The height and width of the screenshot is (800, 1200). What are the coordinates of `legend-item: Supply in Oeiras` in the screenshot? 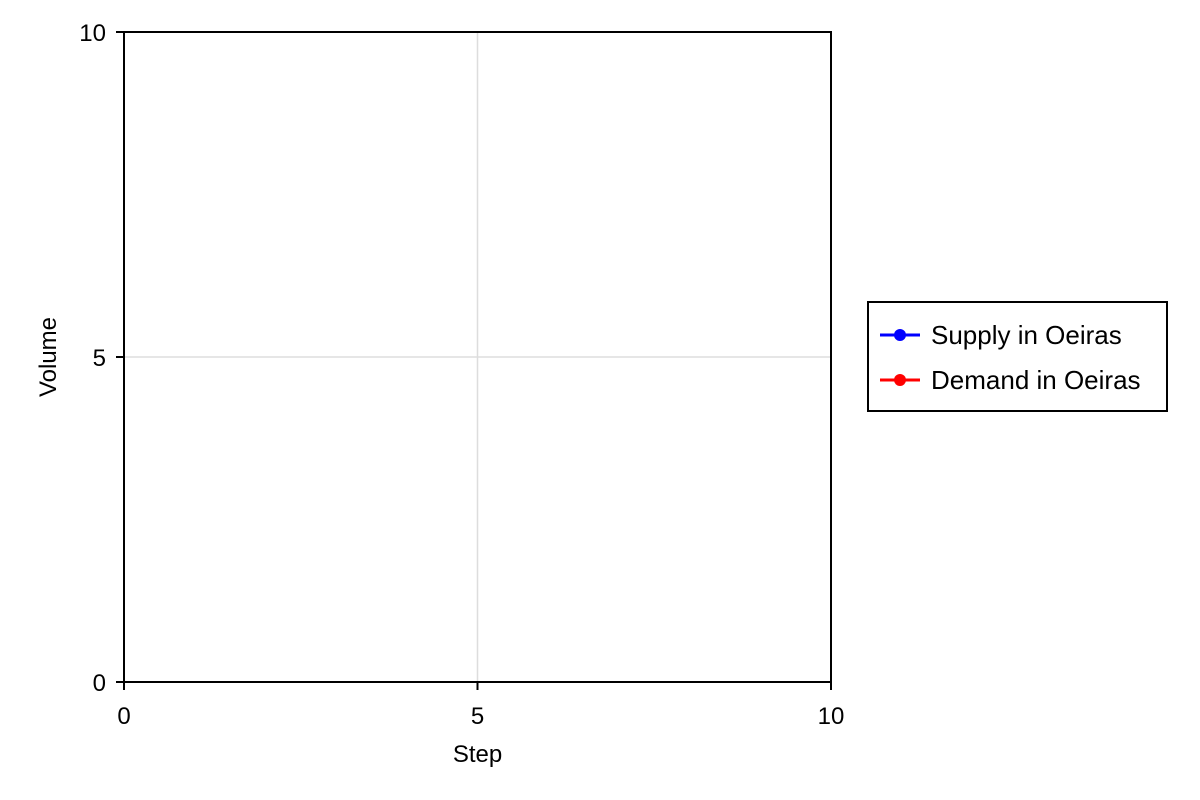 It's located at (1001, 335).